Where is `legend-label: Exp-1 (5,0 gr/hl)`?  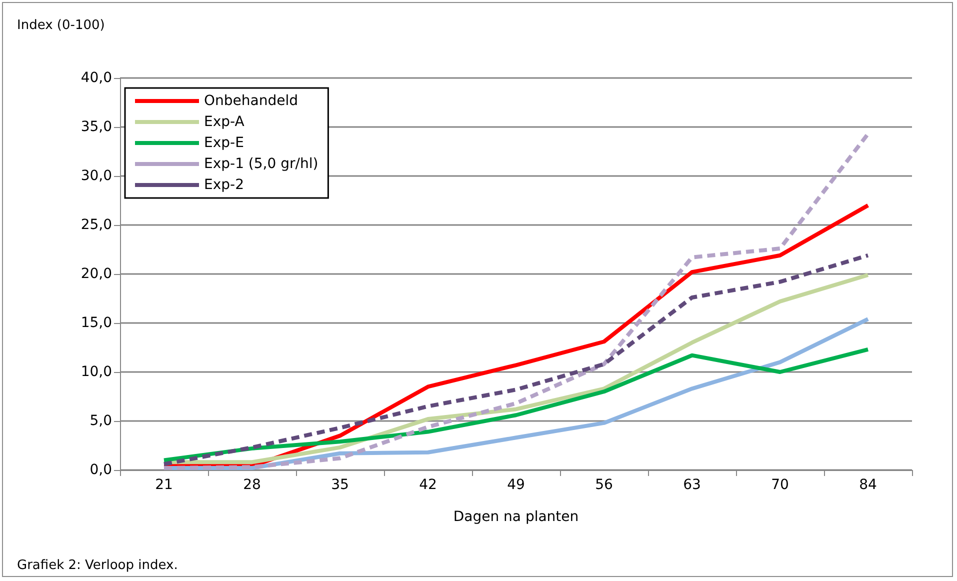 legend-label: Exp-1 (5,0 gr/hl) is located at coordinates (261, 164).